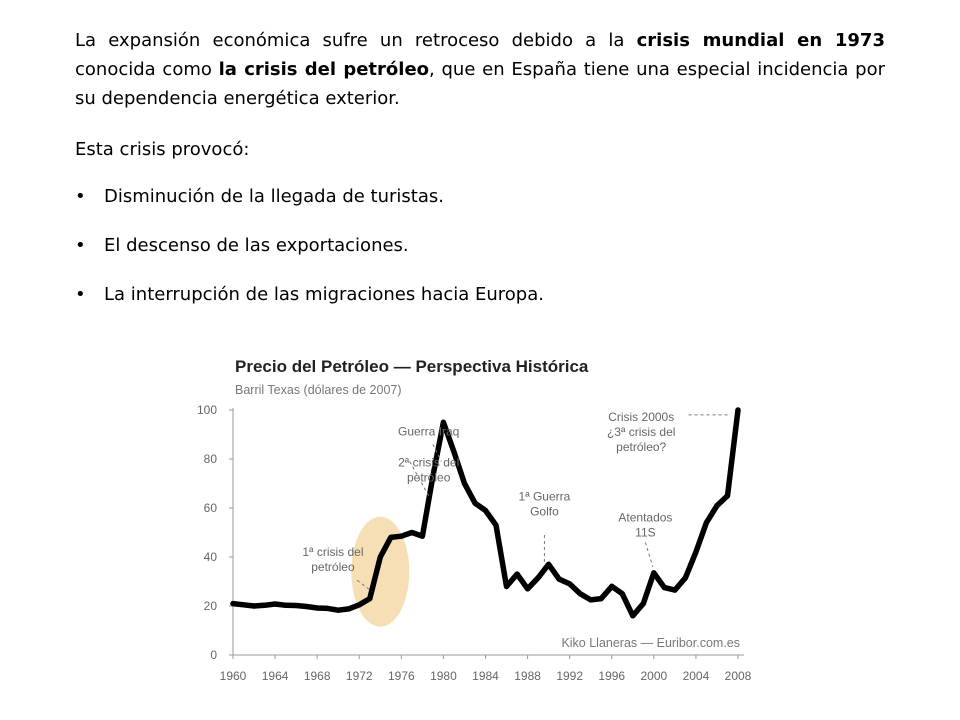  I want to click on y-tick-label: 80, so click(211, 459).